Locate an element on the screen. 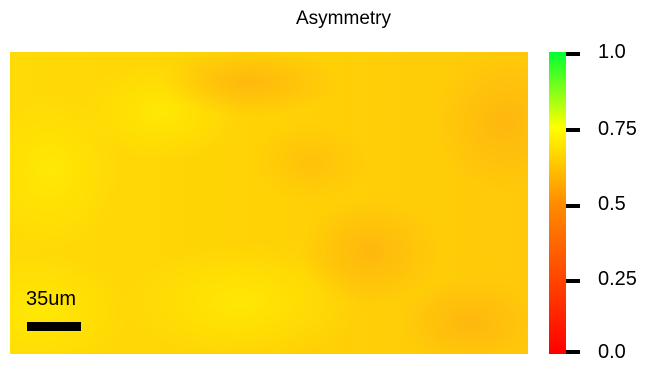 The image size is (655, 365). scale-bar is located at coordinates (54, 326).